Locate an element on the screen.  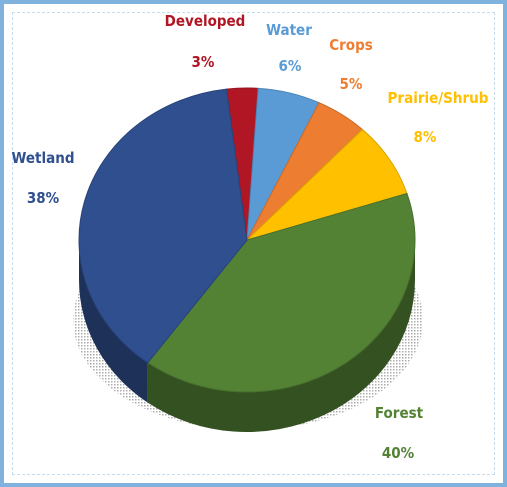
slice-label-wetland: Wetland is located at coordinates (43, 158).